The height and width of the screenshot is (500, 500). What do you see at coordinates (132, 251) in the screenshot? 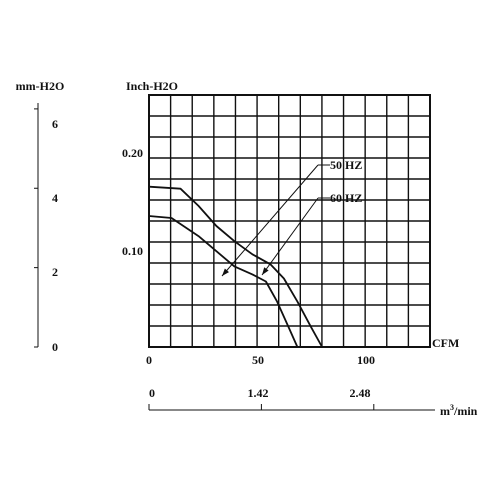
I see `y-tick-label: 0.10` at bounding box center [132, 251].